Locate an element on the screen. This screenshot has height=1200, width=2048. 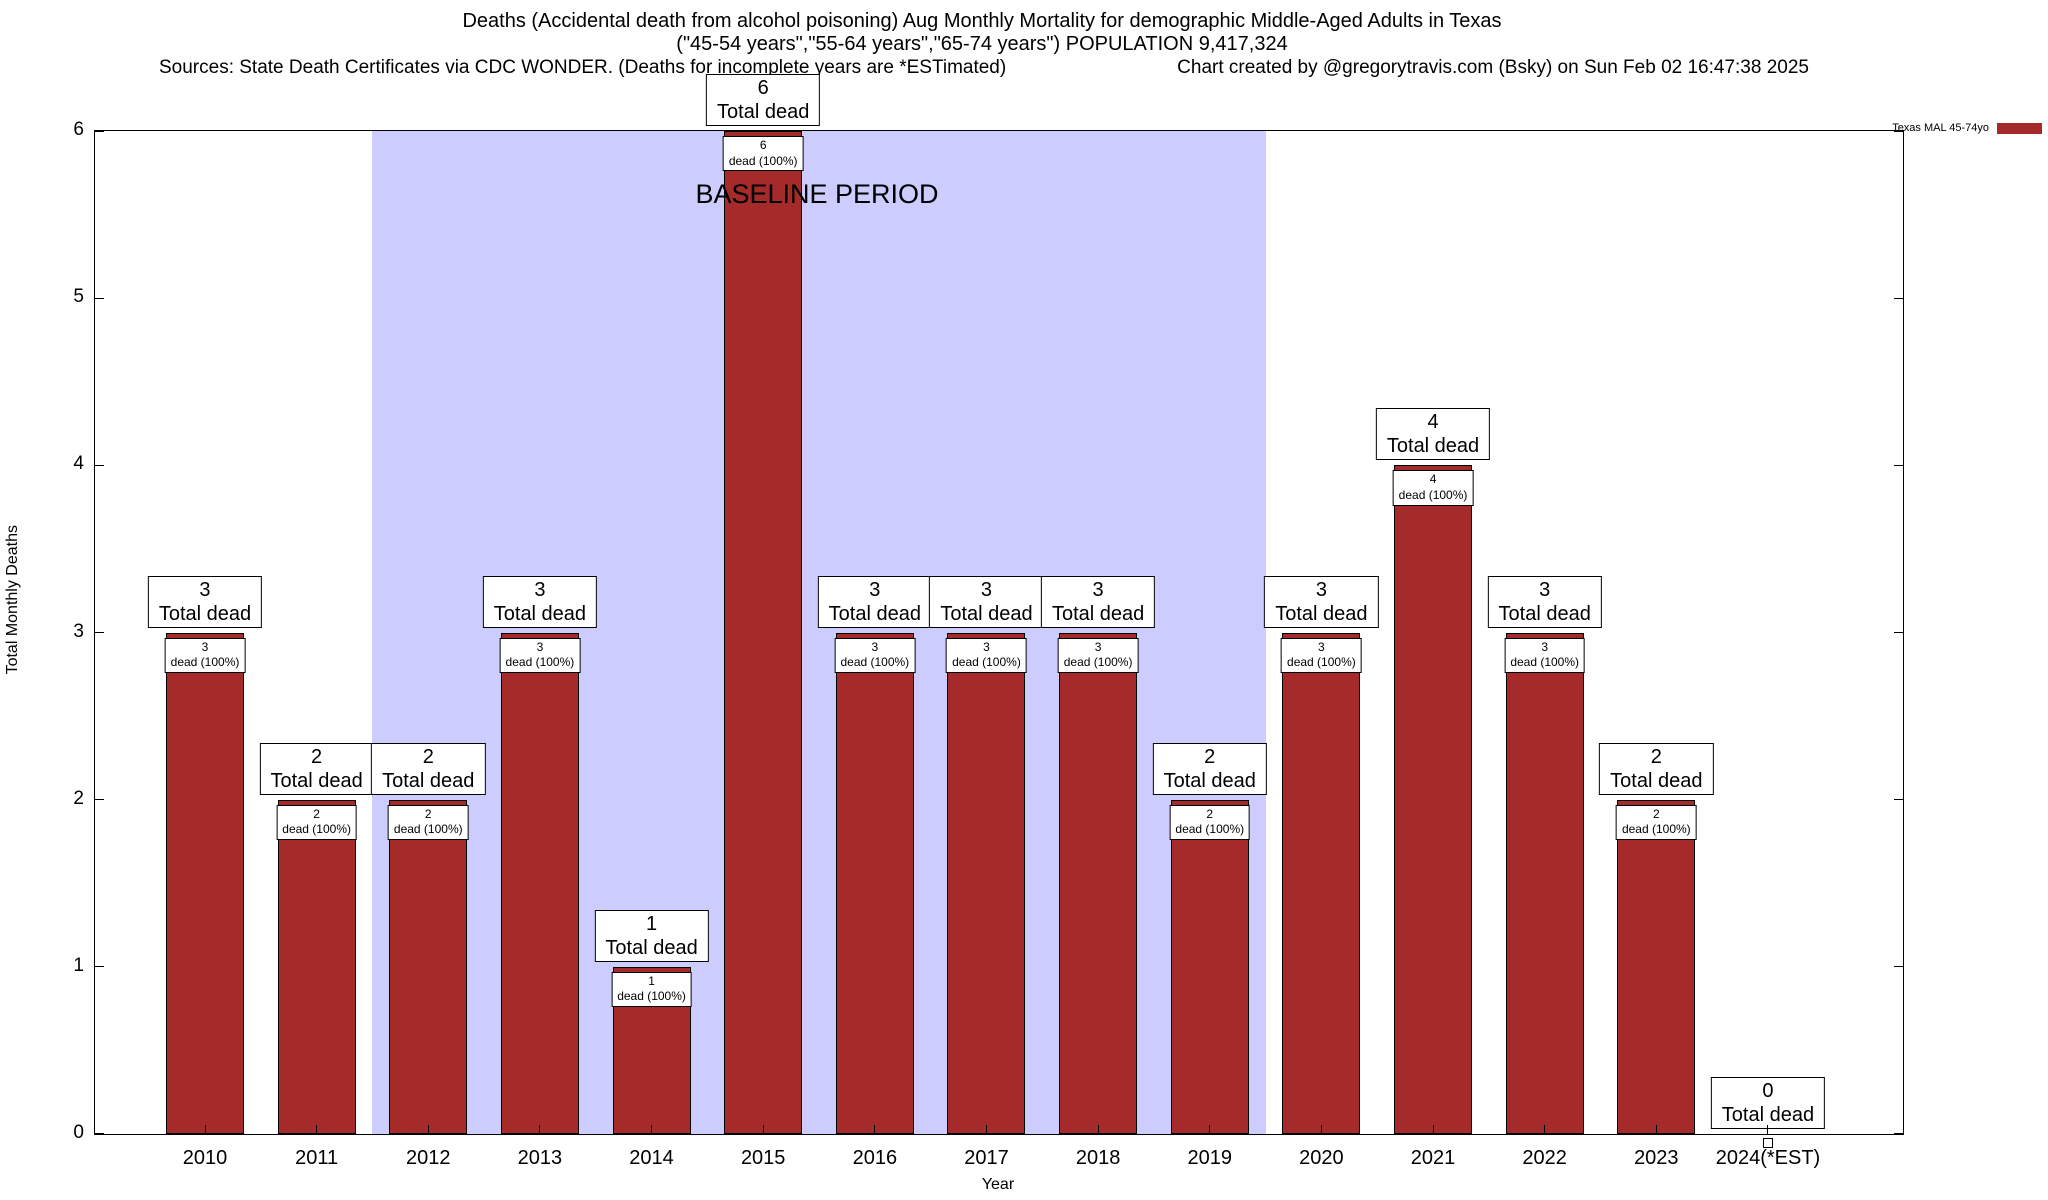
total-dead-box-2021: 4 Total dead is located at coordinates (1433, 434).